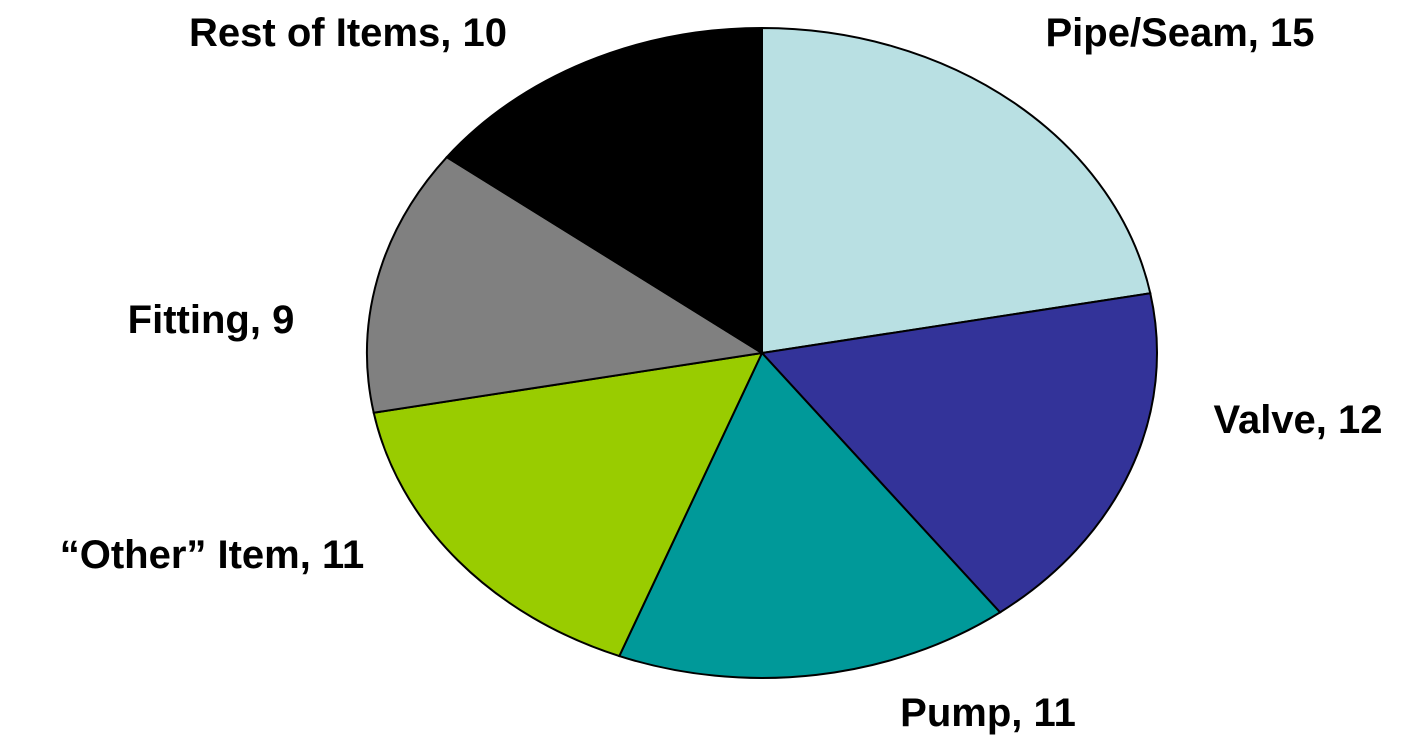  I want to click on slice-label: “Other” Item, 11, so click(212, 555).